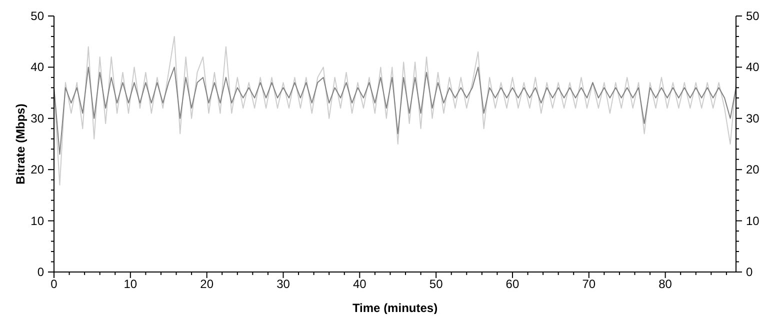  Describe the element at coordinates (753, 169) in the screenshot. I see `y2-tick-label: 20` at that location.